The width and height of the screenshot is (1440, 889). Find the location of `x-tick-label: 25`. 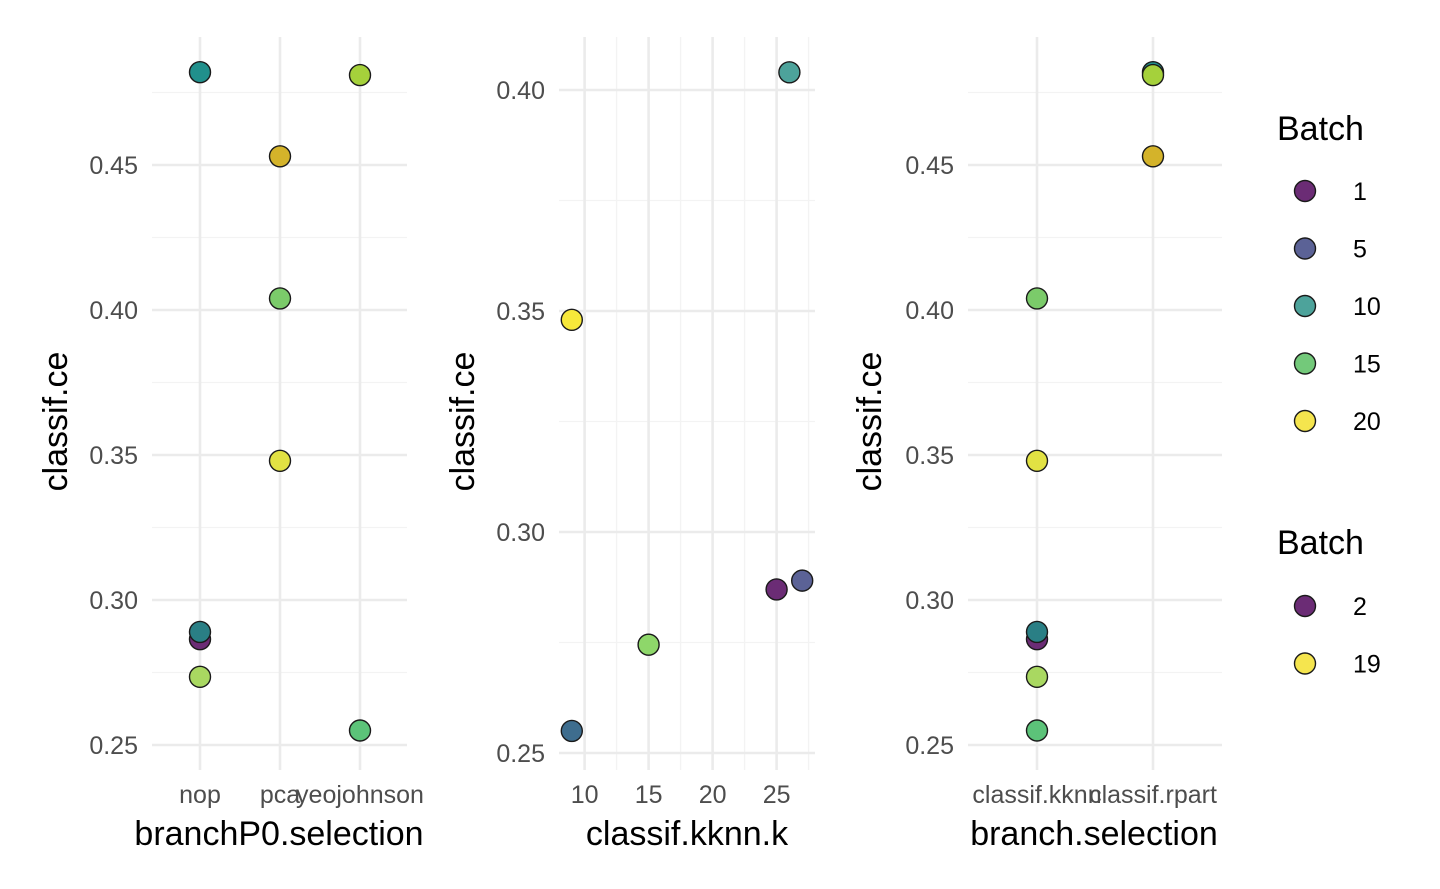

x-tick-label: 25 is located at coordinates (777, 795).